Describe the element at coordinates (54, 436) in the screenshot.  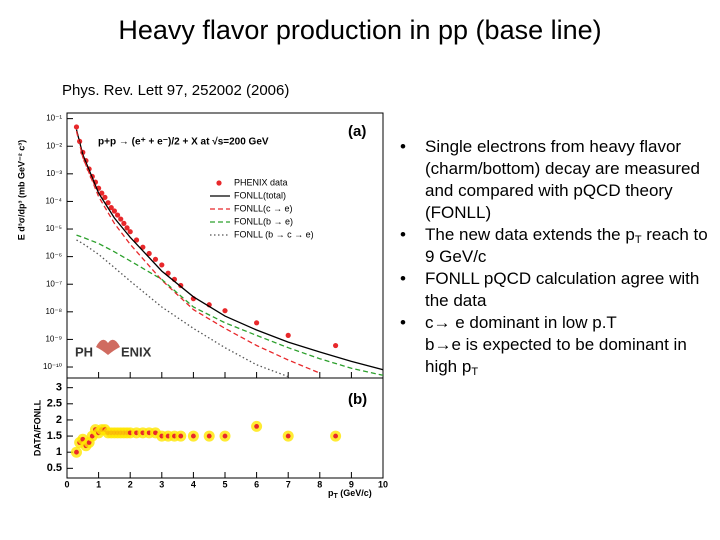
I see `y-tick-label: 1.5` at that location.